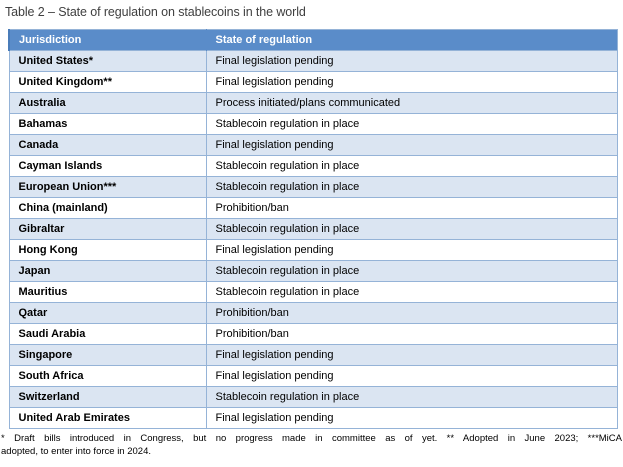 This screenshot has height=467, width=623. I want to click on table-row: Mauritius Stablecoin regulation in place, so click(313, 292).